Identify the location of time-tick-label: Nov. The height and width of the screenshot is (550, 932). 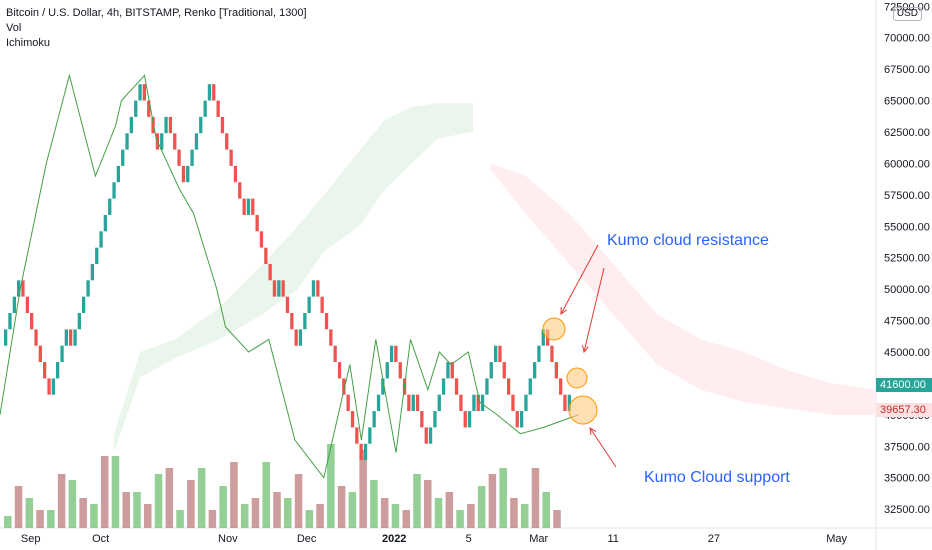
(228, 539).